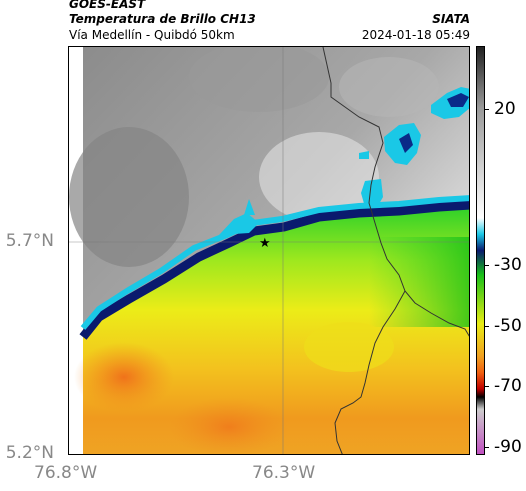  What do you see at coordinates (480, 250) in the screenshot?
I see `colorbar` at bounding box center [480, 250].